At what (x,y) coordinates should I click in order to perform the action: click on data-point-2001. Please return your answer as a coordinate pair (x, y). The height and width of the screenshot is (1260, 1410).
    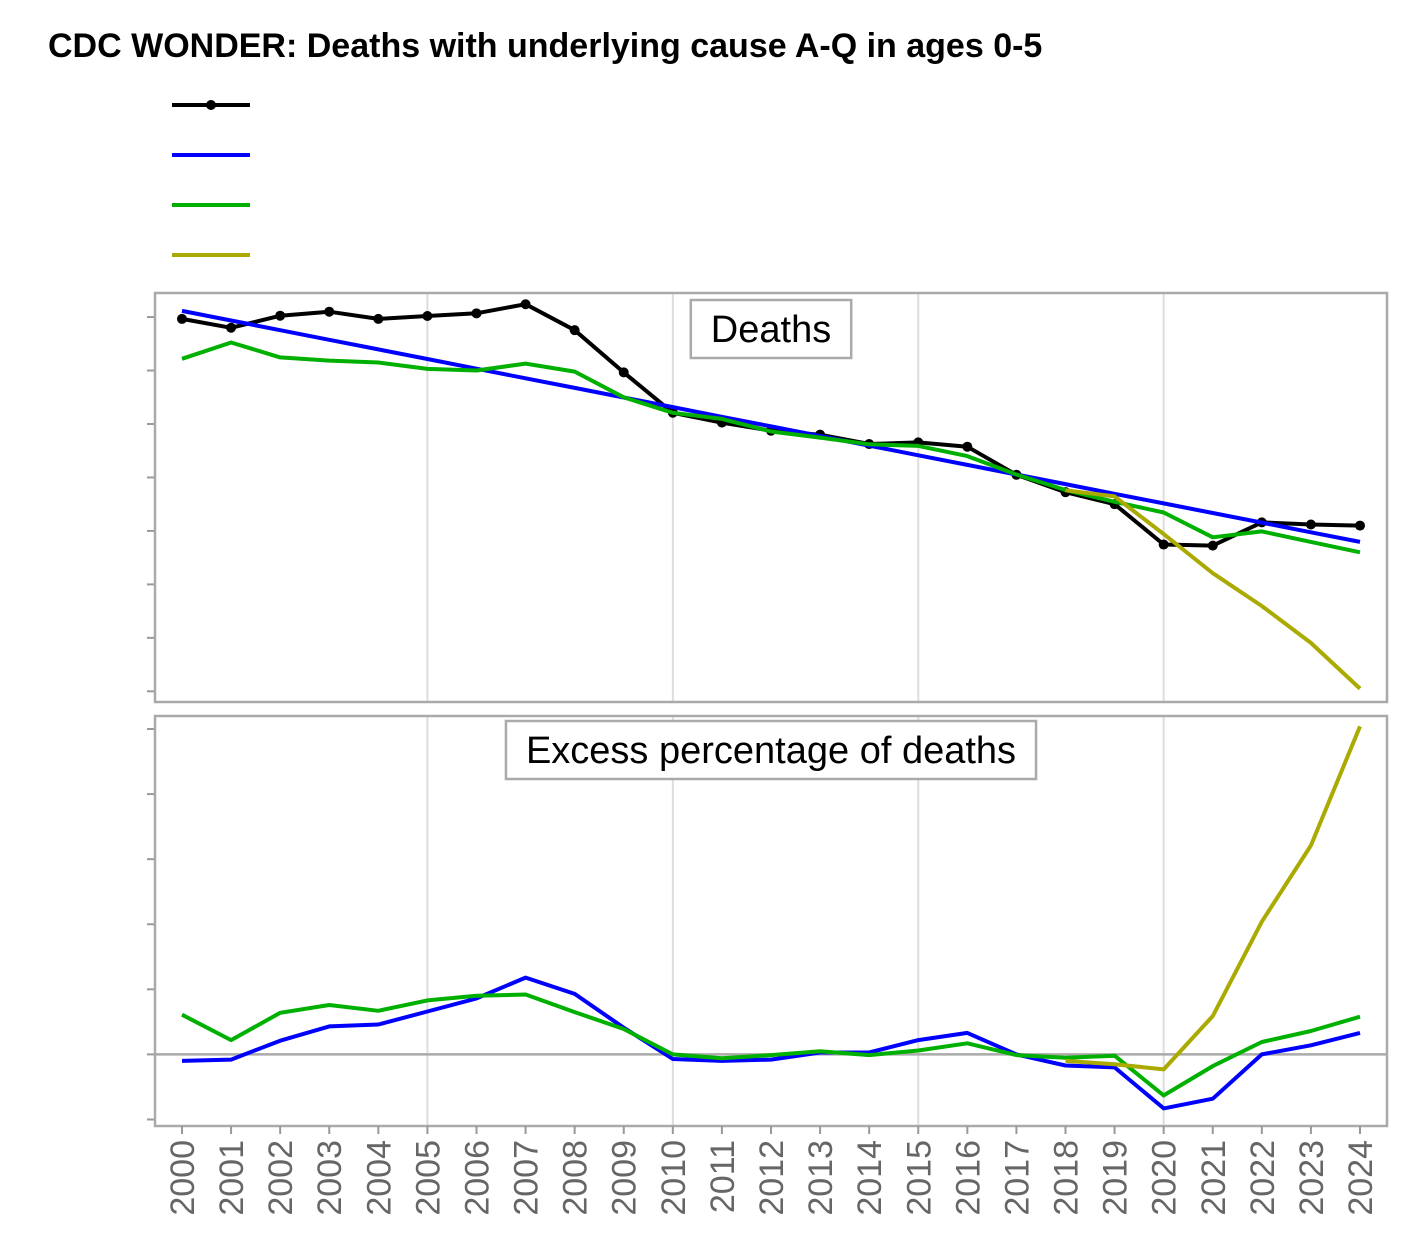
    Looking at the image, I should click on (231, 327).